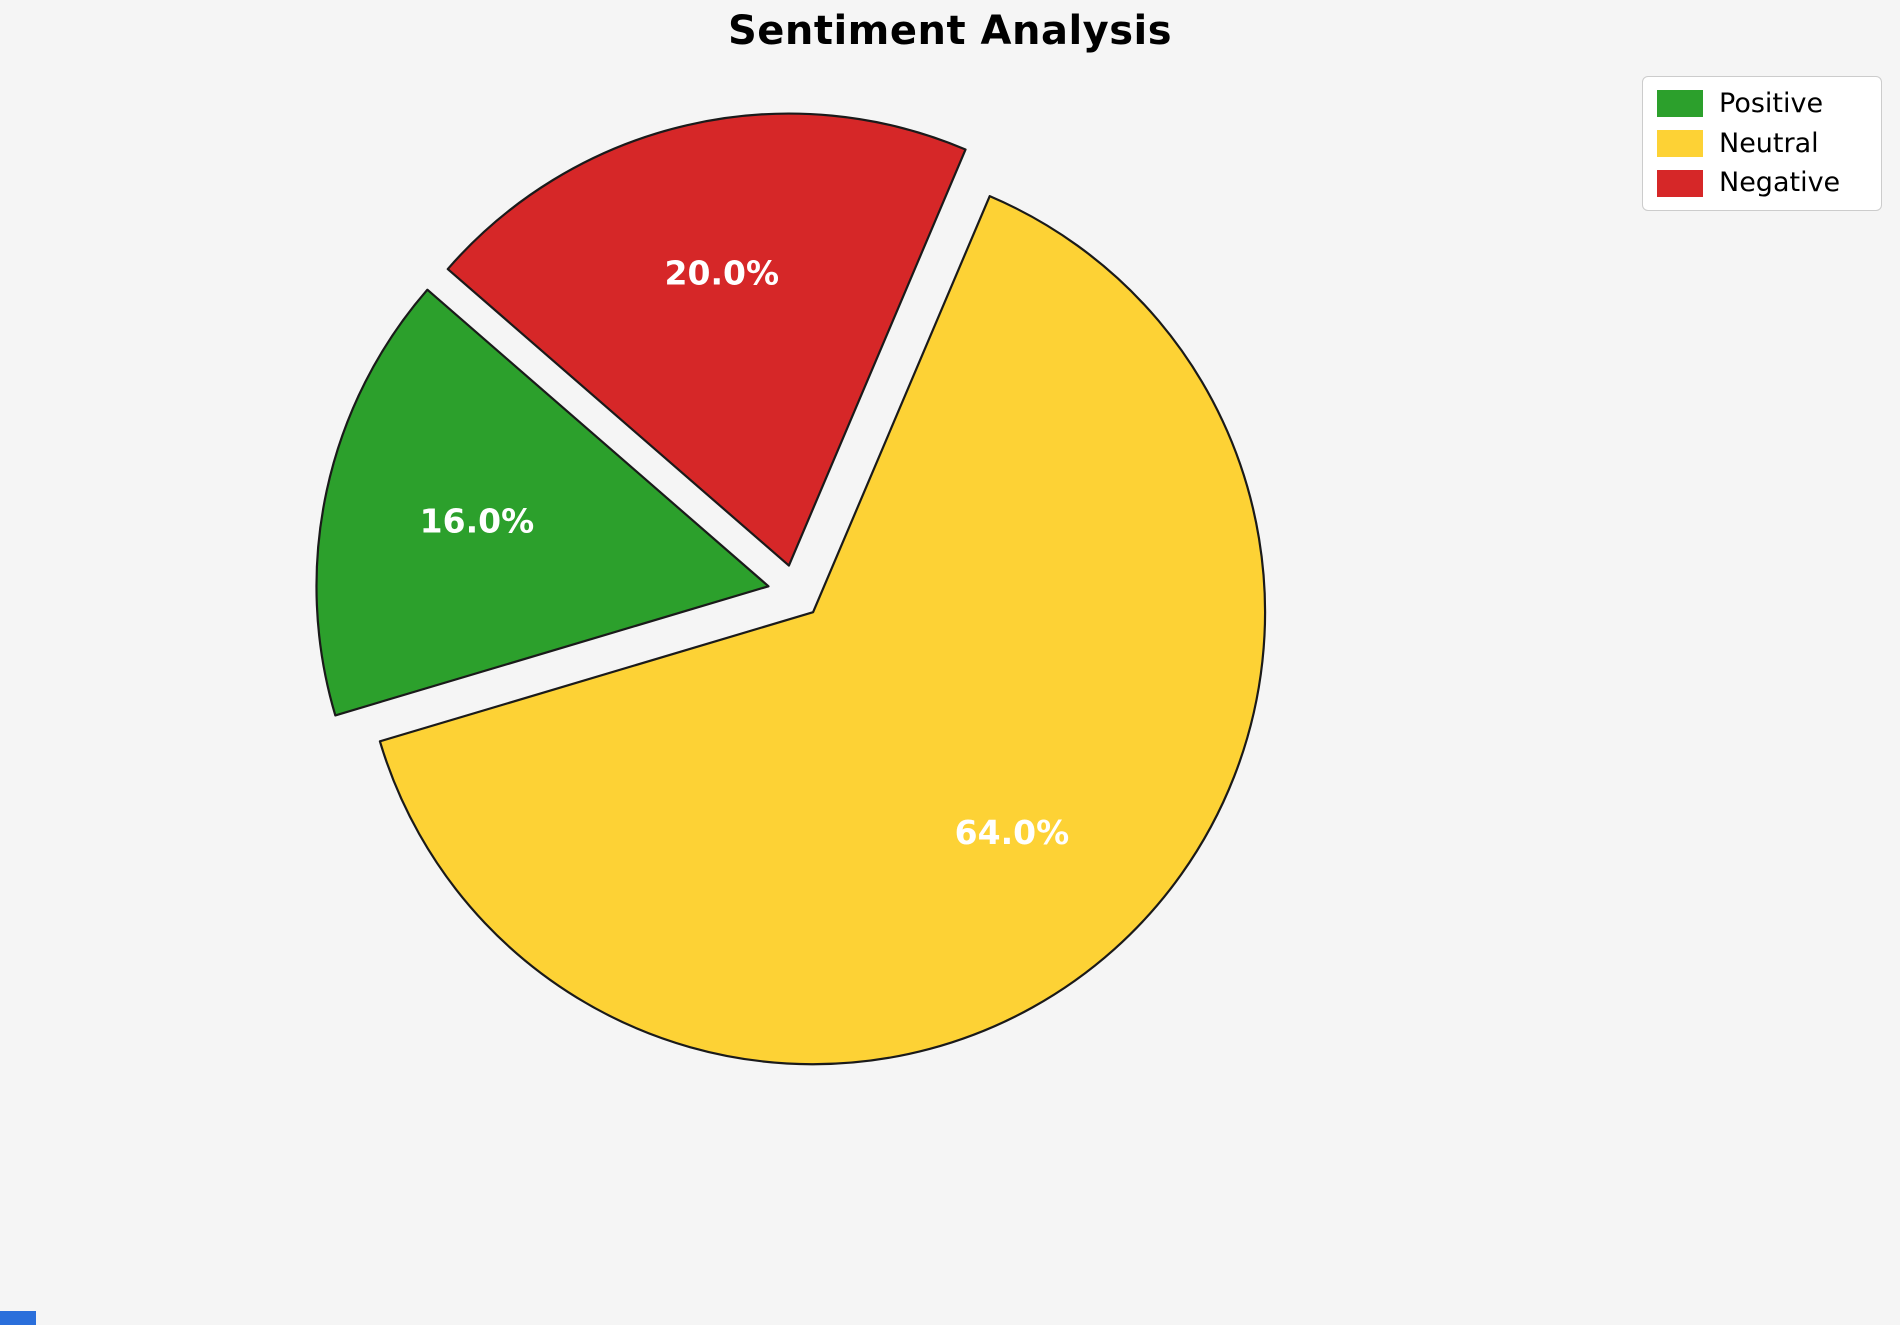 The height and width of the screenshot is (1325, 1900). I want to click on pie-pct-label-positive: 16.0%, so click(477, 521).